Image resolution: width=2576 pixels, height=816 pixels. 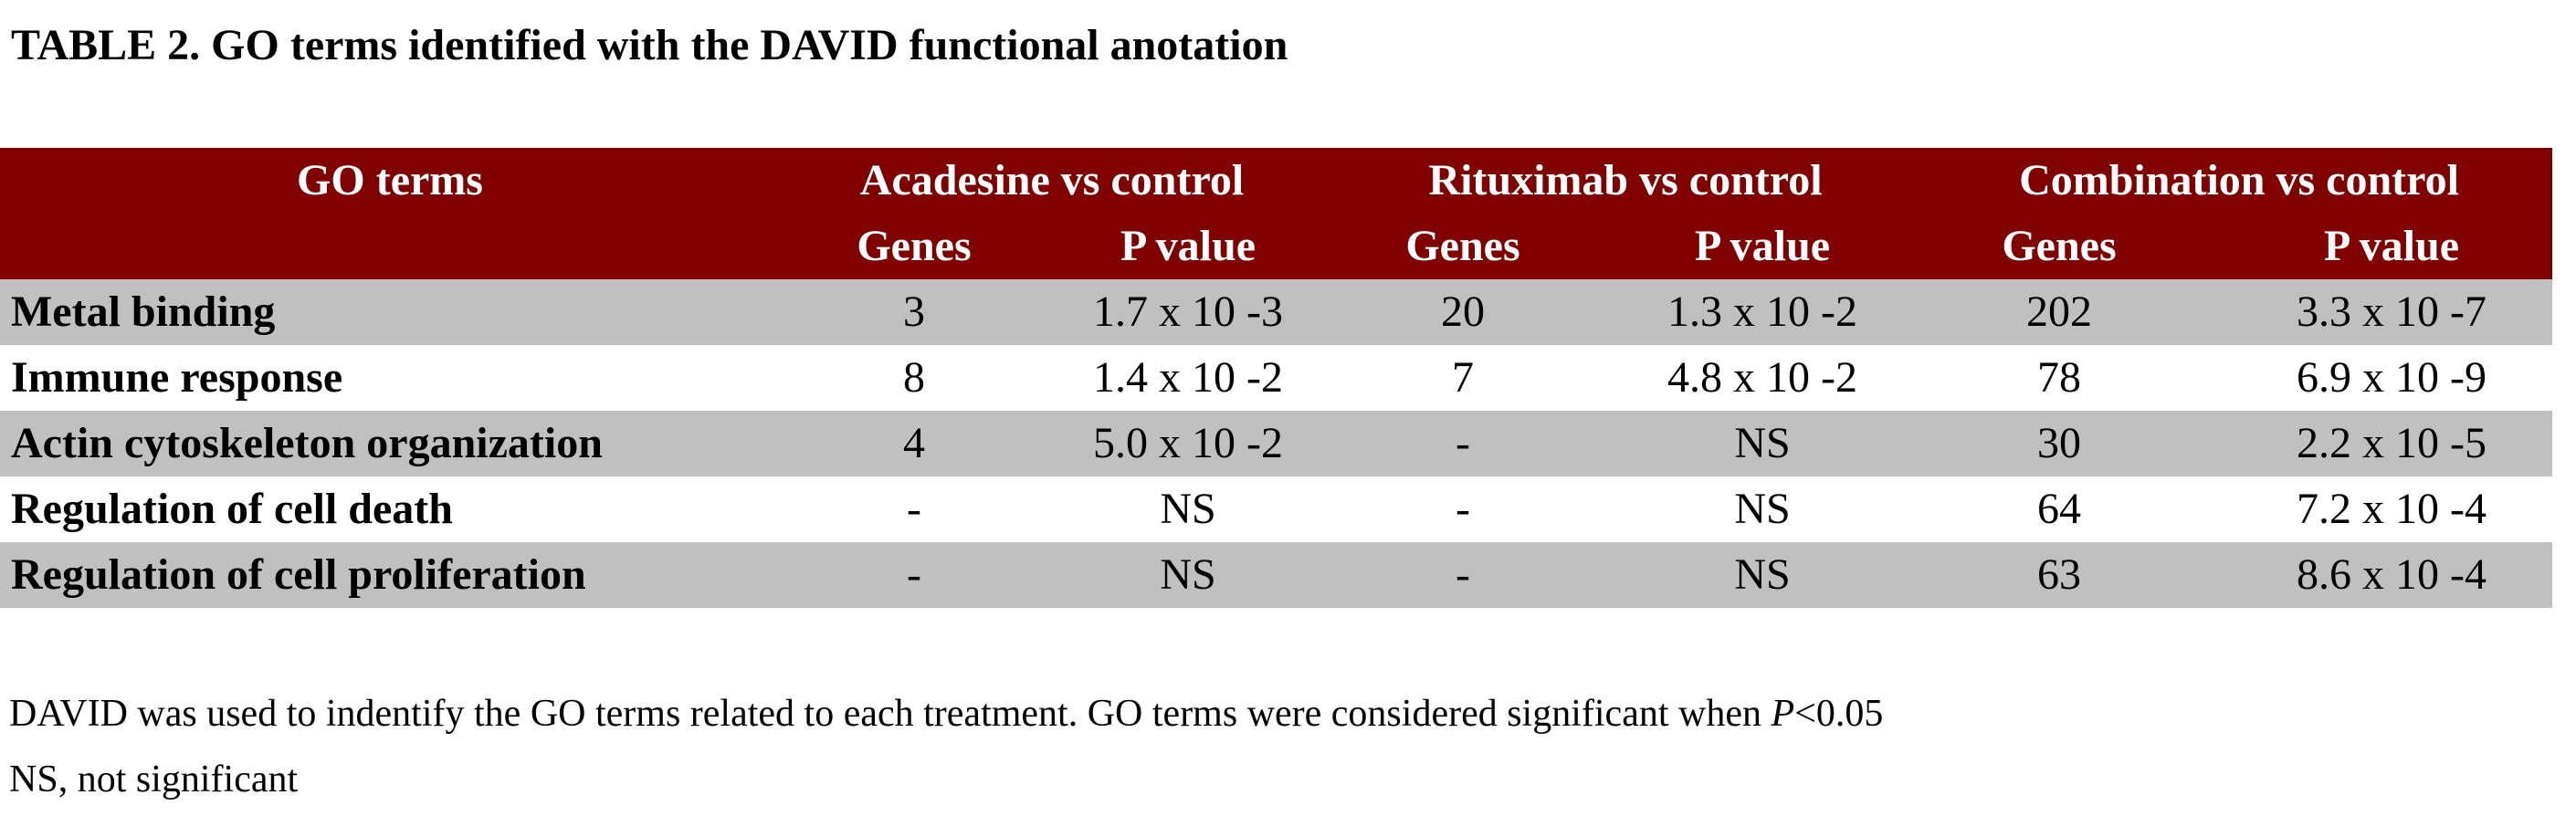 I want to click on table-cell: 64, so click(x=2059, y=509).